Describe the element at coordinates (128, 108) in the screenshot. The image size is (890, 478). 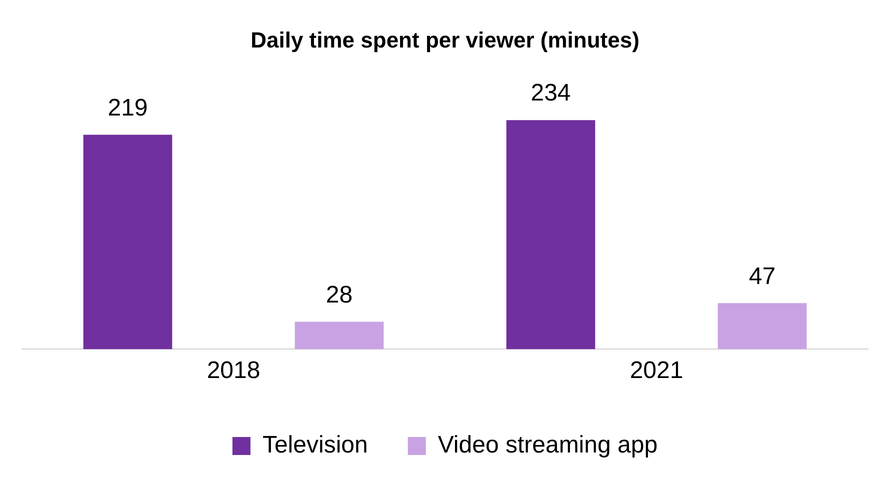
I see `data-label: 219` at that location.